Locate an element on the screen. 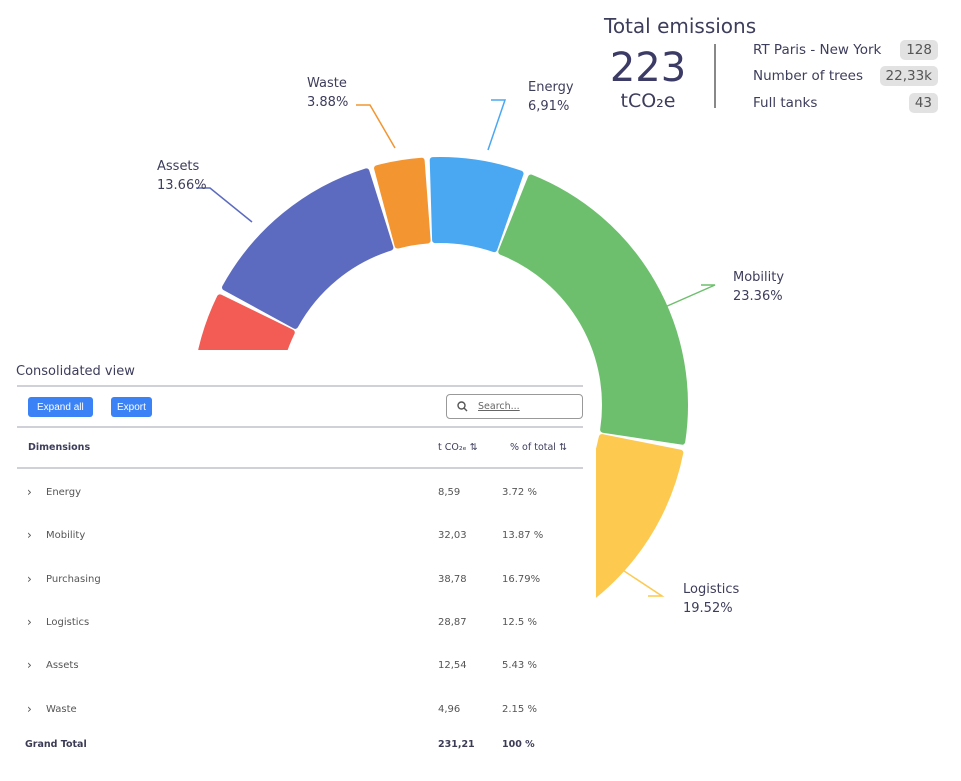  grand-total-row: Grand Total 231,21 100 % is located at coordinates (300, 747).